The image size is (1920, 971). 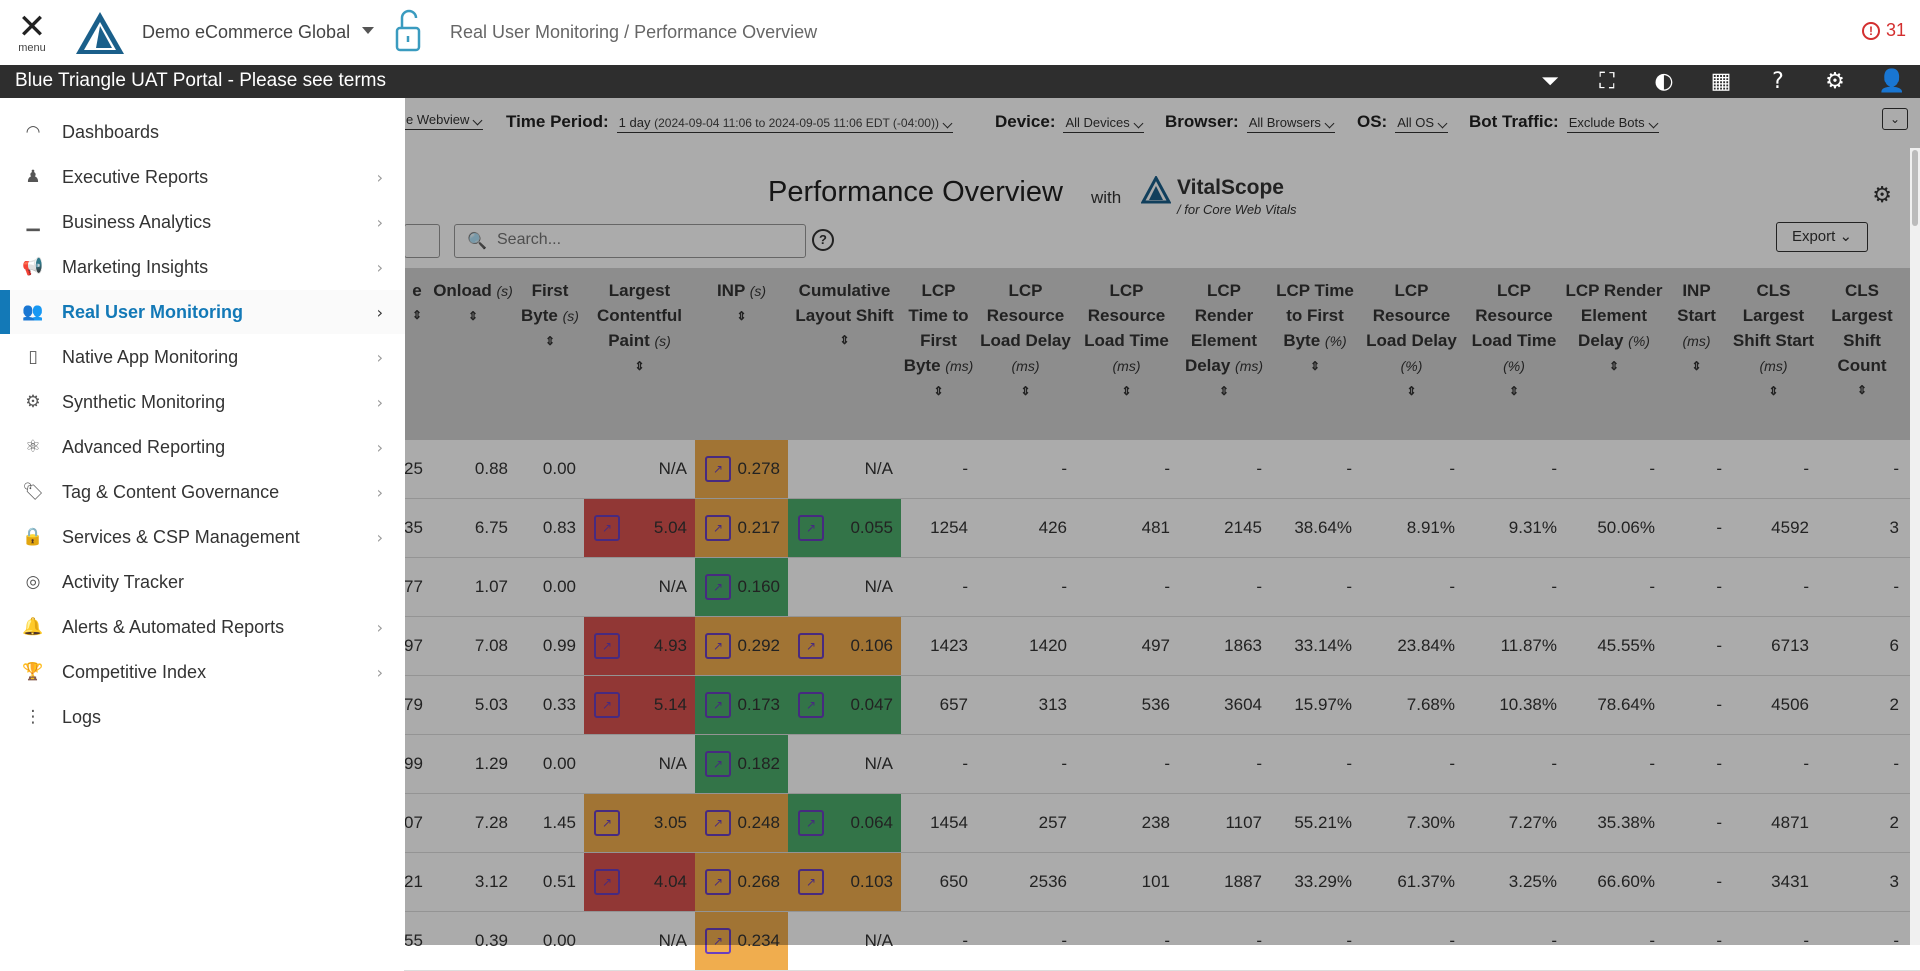 I want to click on scrollbar, so click(x=1915, y=546).